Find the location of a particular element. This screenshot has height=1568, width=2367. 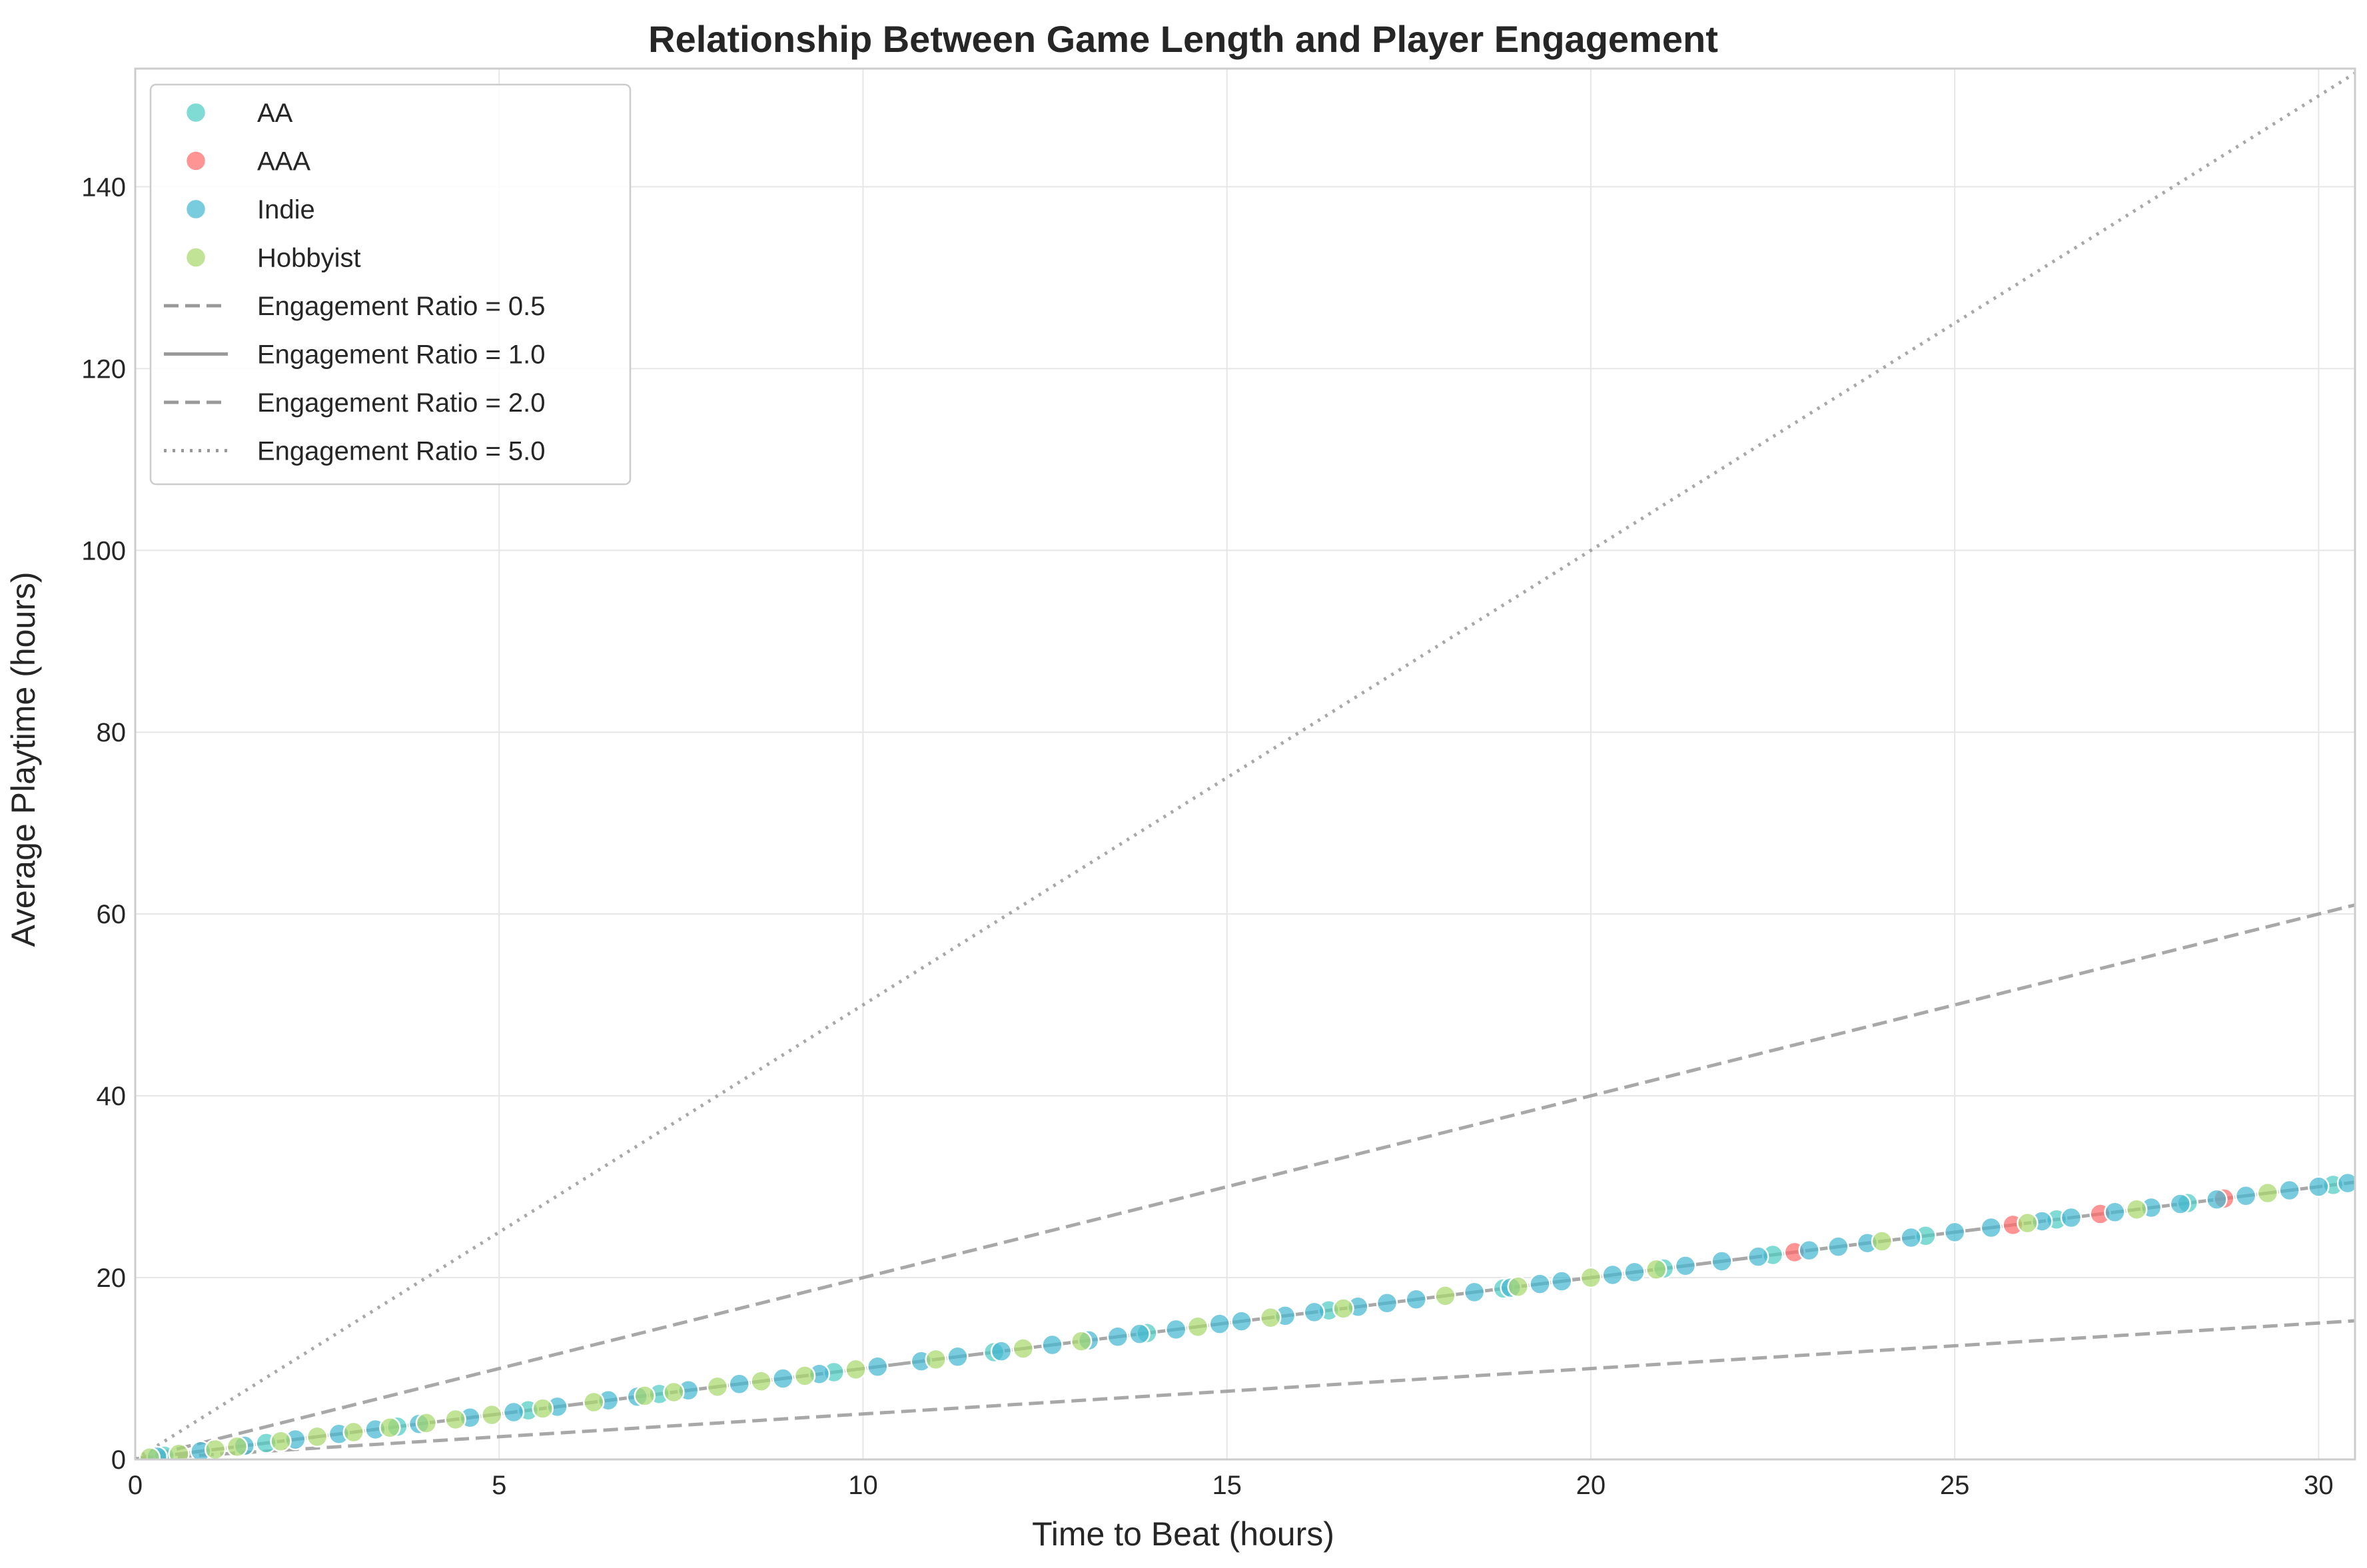

y-tick-label-6: 120 is located at coordinates (103, 369).